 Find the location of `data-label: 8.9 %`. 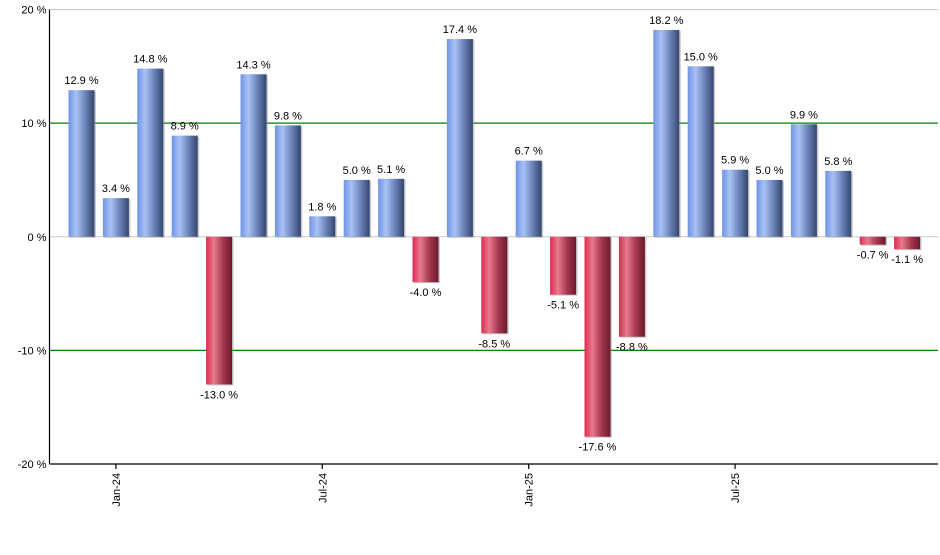

data-label: 8.9 % is located at coordinates (185, 127).